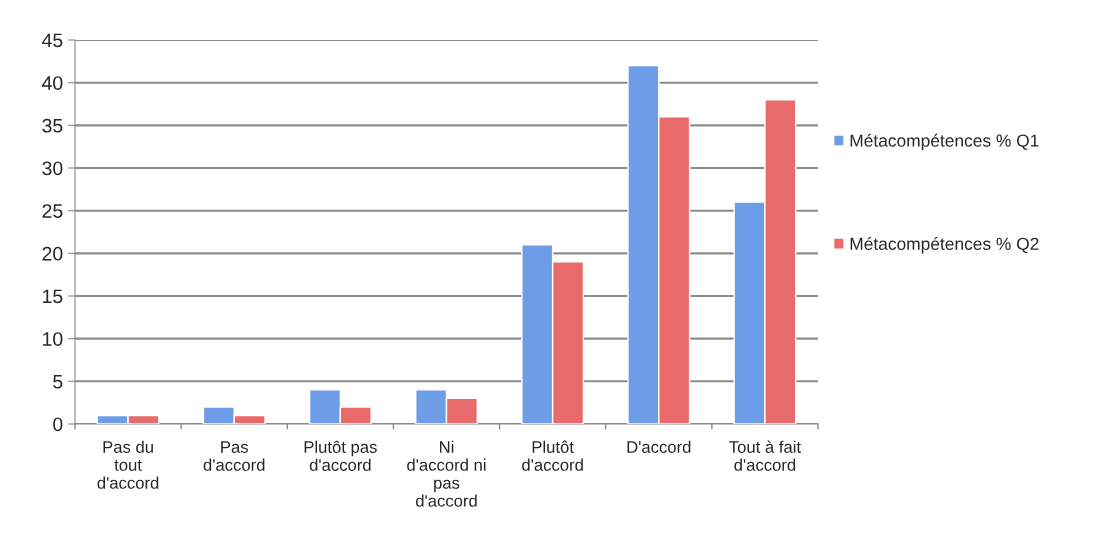 The height and width of the screenshot is (542, 1120). I want to click on x-tick-label: D'accord, so click(659, 446).